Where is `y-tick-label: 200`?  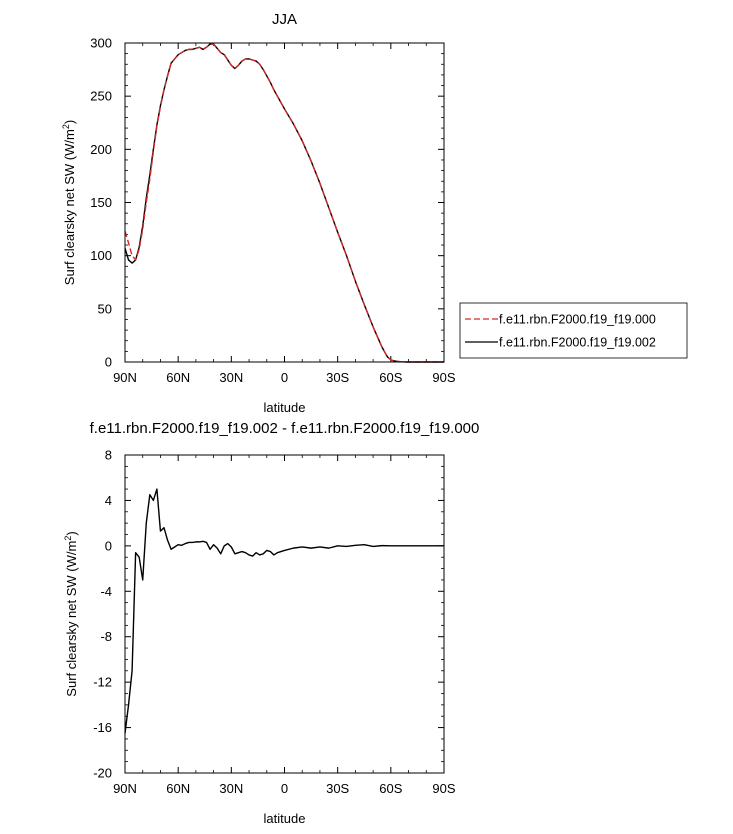 y-tick-label: 200 is located at coordinates (101, 149).